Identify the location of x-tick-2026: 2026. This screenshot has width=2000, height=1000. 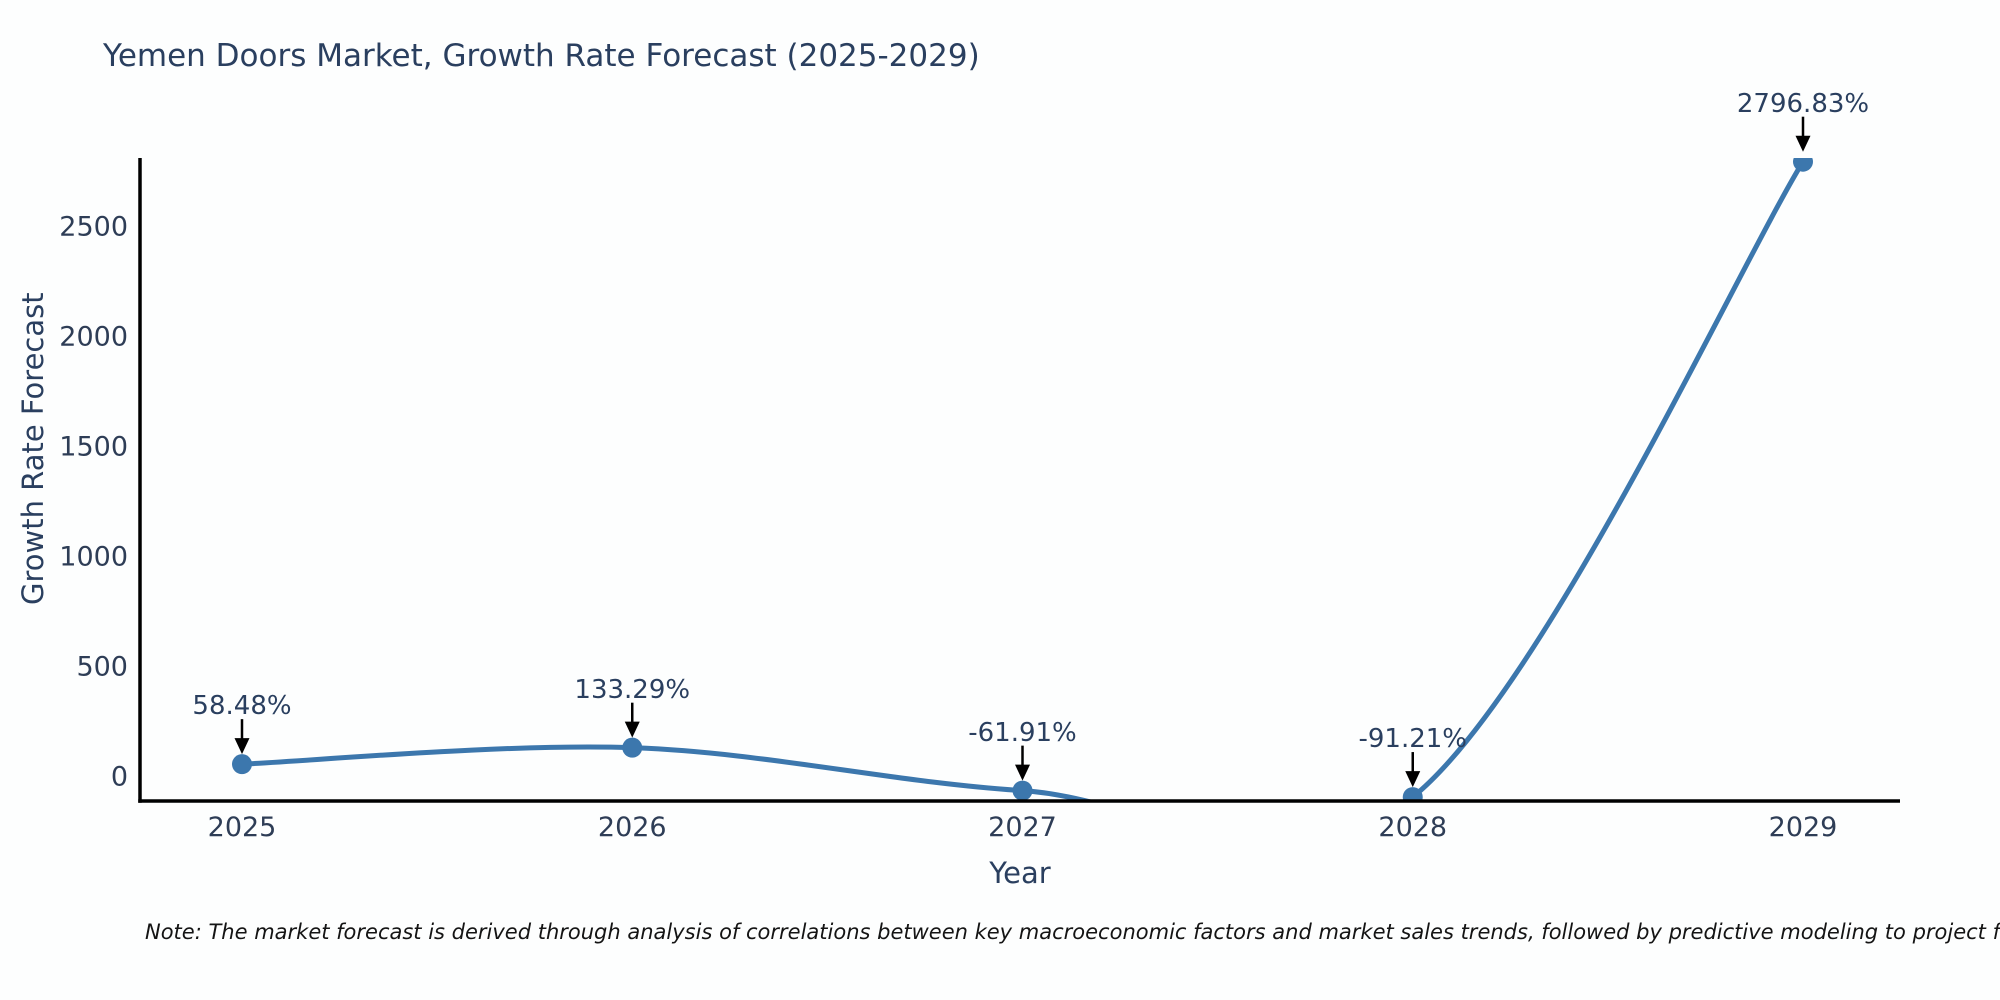
(632, 827).